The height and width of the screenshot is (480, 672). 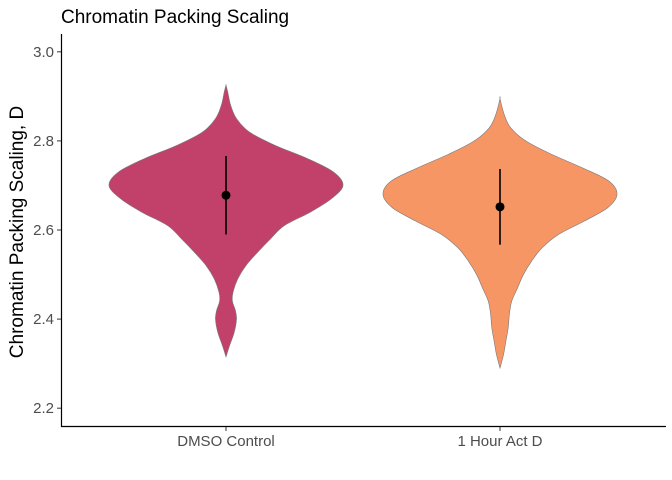 What do you see at coordinates (43, 408) in the screenshot?
I see `y-tick-label: 2.2` at bounding box center [43, 408].